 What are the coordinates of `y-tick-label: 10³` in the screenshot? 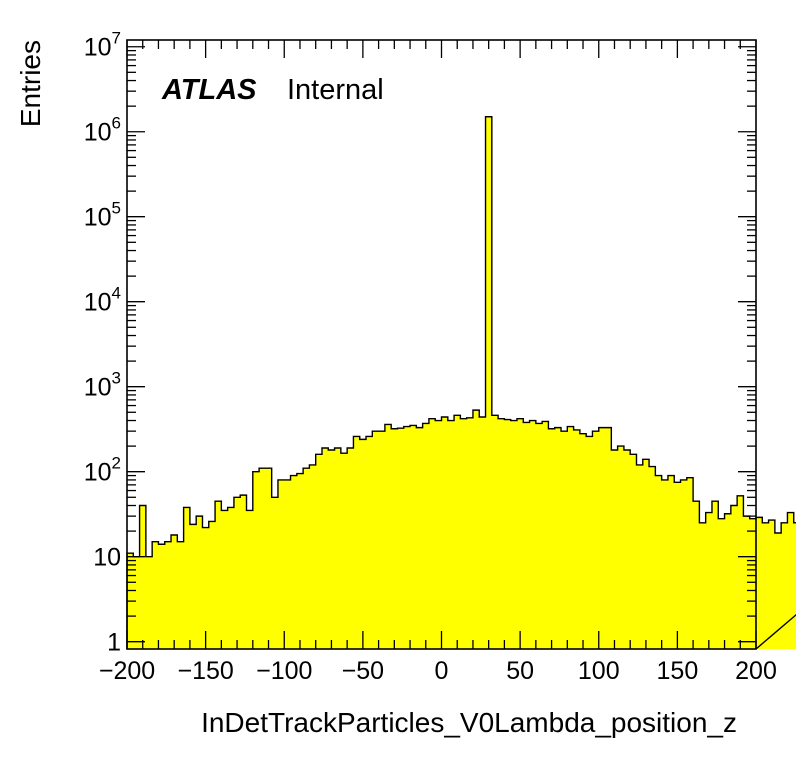 It's located at (102, 385).